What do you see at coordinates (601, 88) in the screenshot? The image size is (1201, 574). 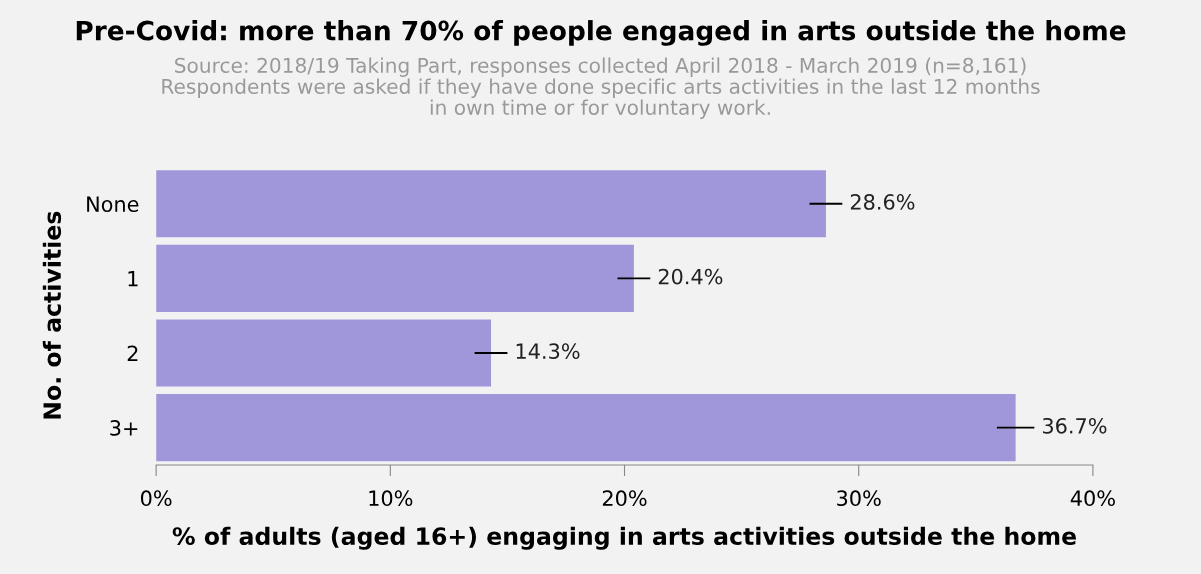 I see `chart-subtitle: Source: 2018/19 Taking Part, responses collected April 2018 - March 2019 (n=8,161) Respondents were asked if they have done specific arts activities in the last 12 months in own time or for voluntary work.` at bounding box center [601, 88].